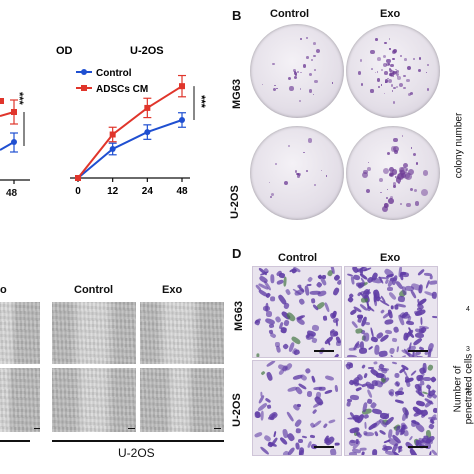 Image resolution: width=474 pixels, height=474 pixels. Describe the element at coordinates (236, 94) in the screenshot. I see `panel-b-row-label-mg63: MG63` at that location.